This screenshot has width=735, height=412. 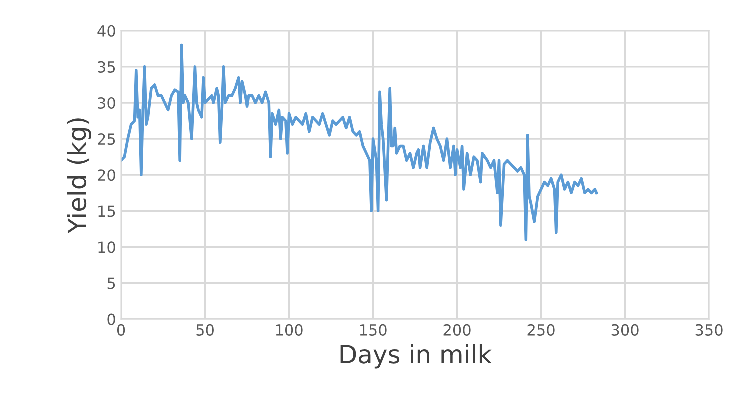 I want to click on x-tick-label: 50, so click(x=205, y=330).